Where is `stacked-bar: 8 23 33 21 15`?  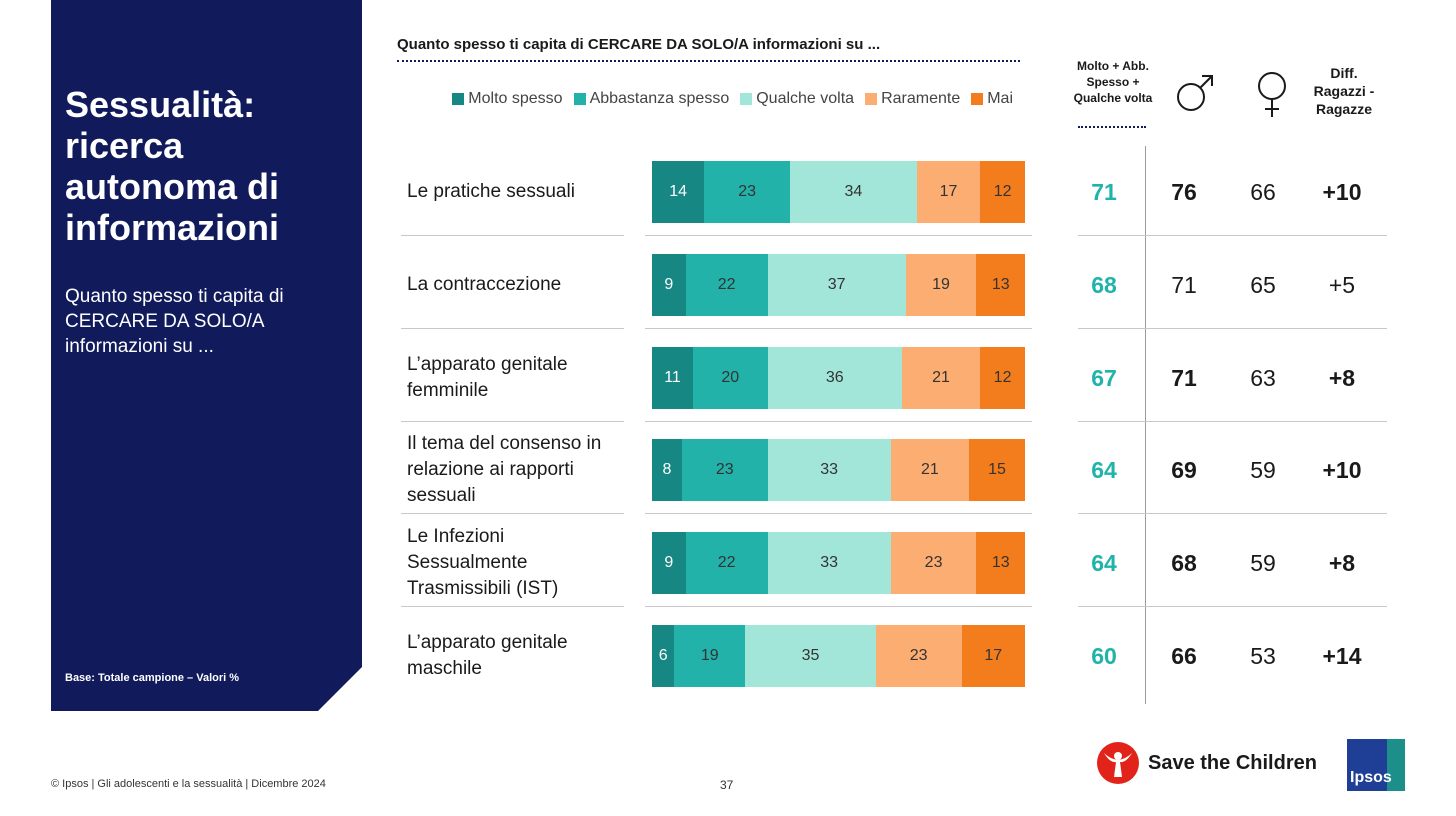 stacked-bar: 8 23 33 21 15 is located at coordinates (838, 470).